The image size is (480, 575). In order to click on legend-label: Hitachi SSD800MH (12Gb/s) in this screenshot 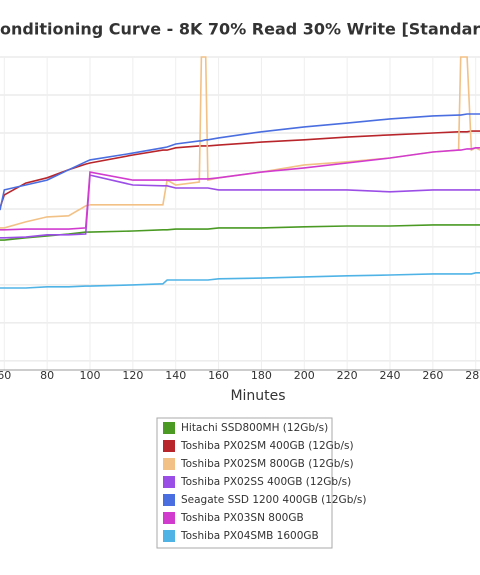, I will do `click(254, 428)`.